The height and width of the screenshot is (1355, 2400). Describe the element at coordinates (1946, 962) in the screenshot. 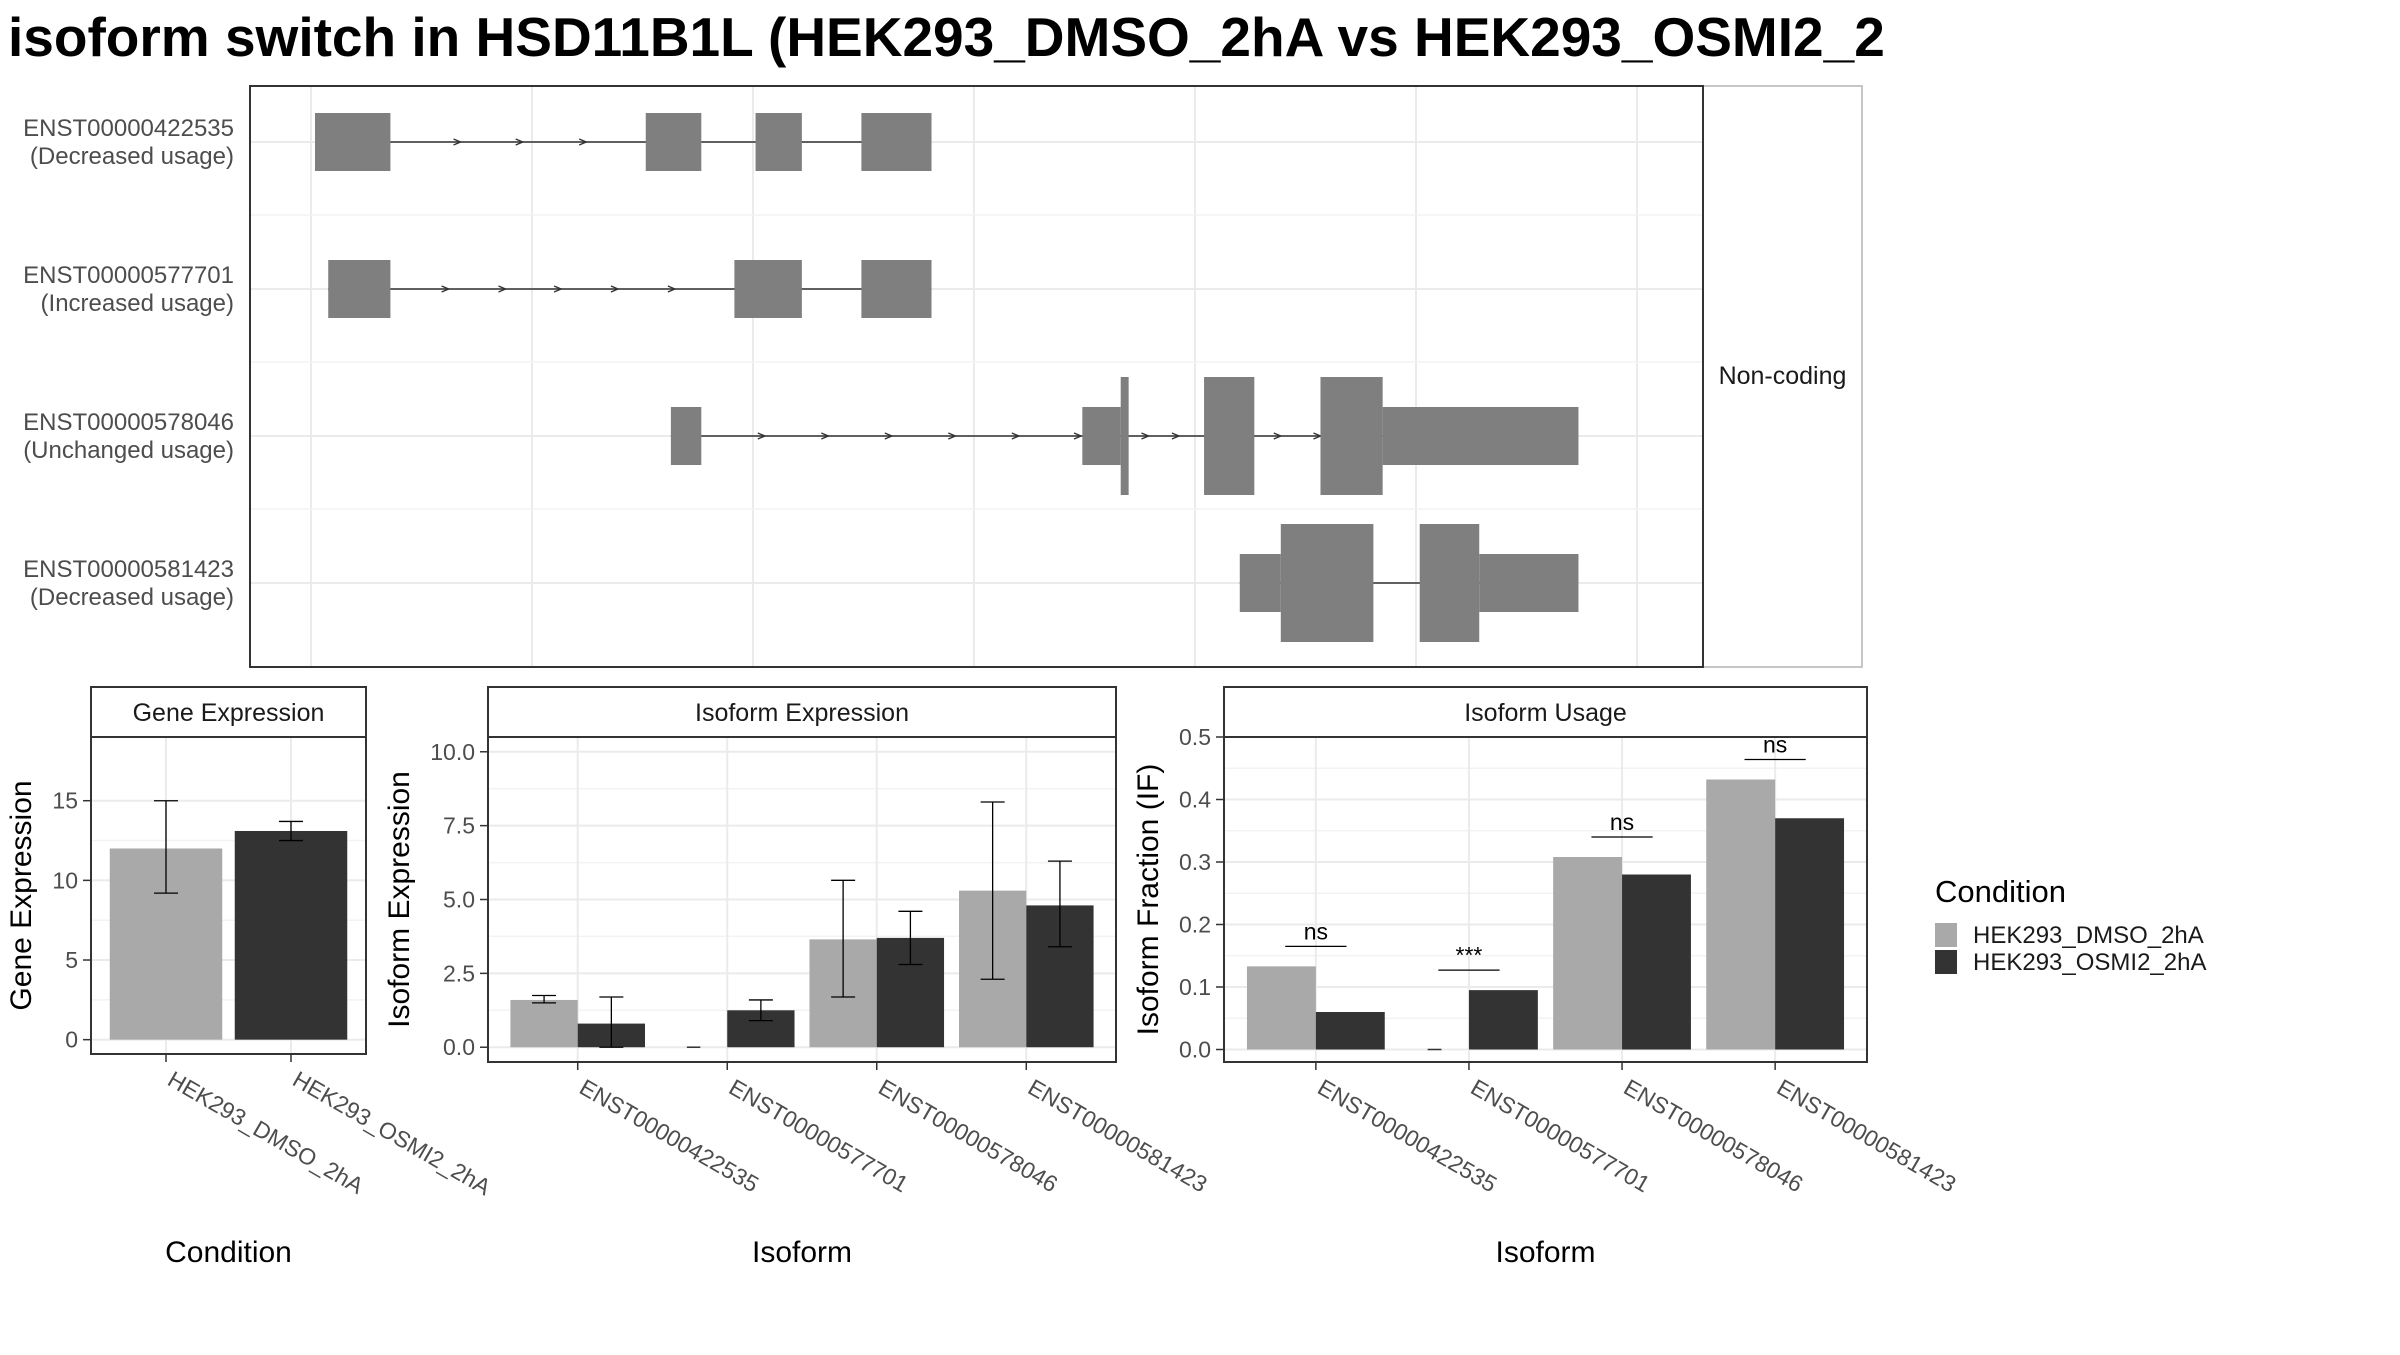

I see `legend-key-HEK293_OSMI2_2hA` at that location.